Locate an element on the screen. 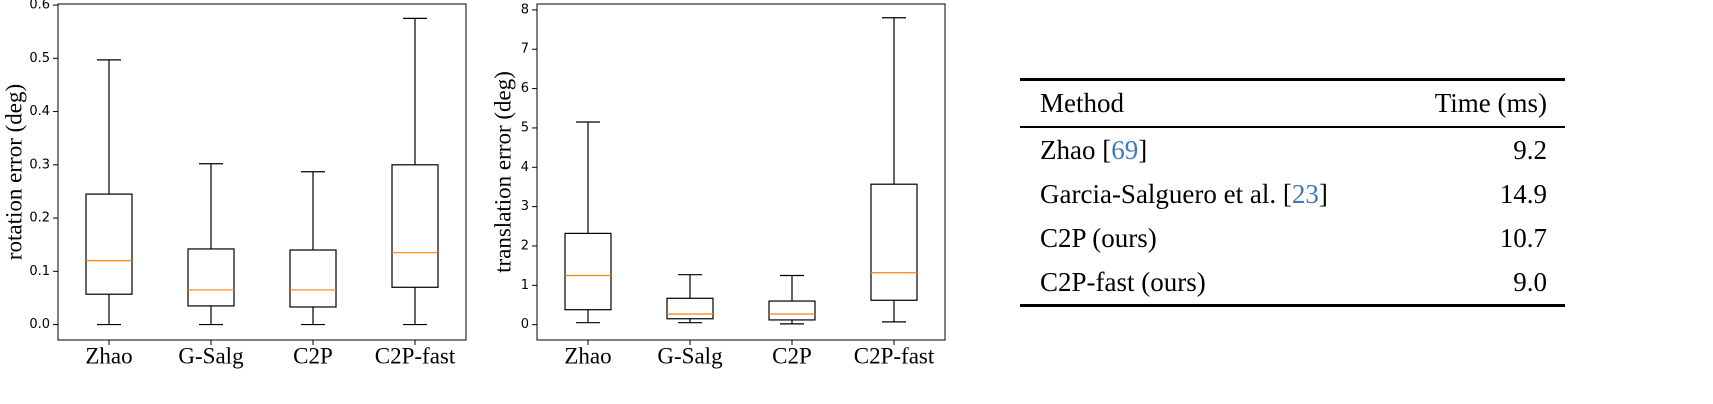 Image resolution: width=1713 pixels, height=404 pixels. citation: 23 is located at coordinates (1305, 194).